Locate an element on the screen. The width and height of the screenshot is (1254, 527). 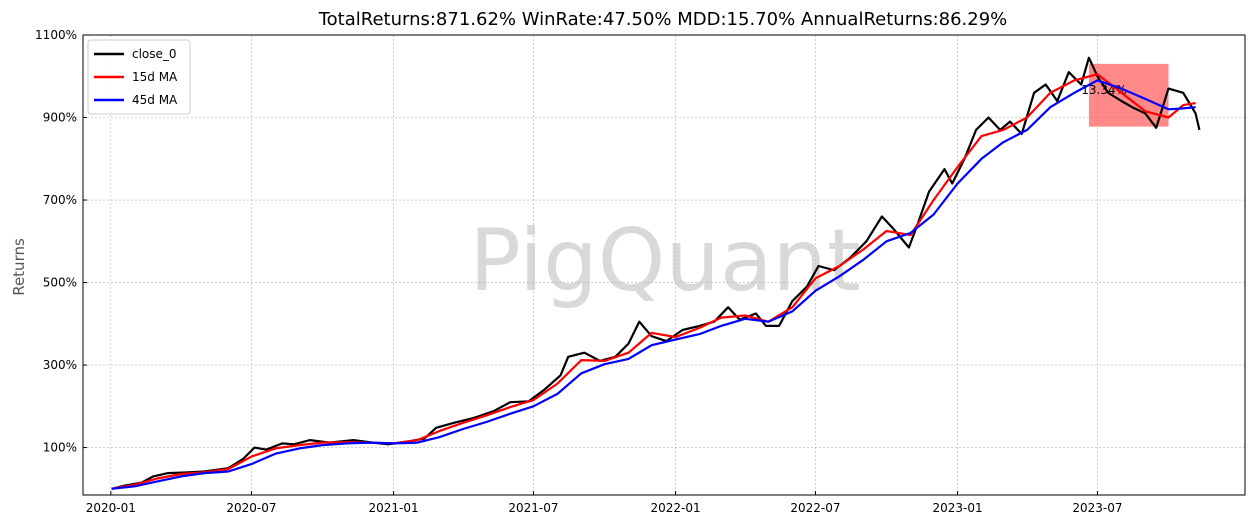
x-tick-label: 2021-07 is located at coordinates (533, 508).